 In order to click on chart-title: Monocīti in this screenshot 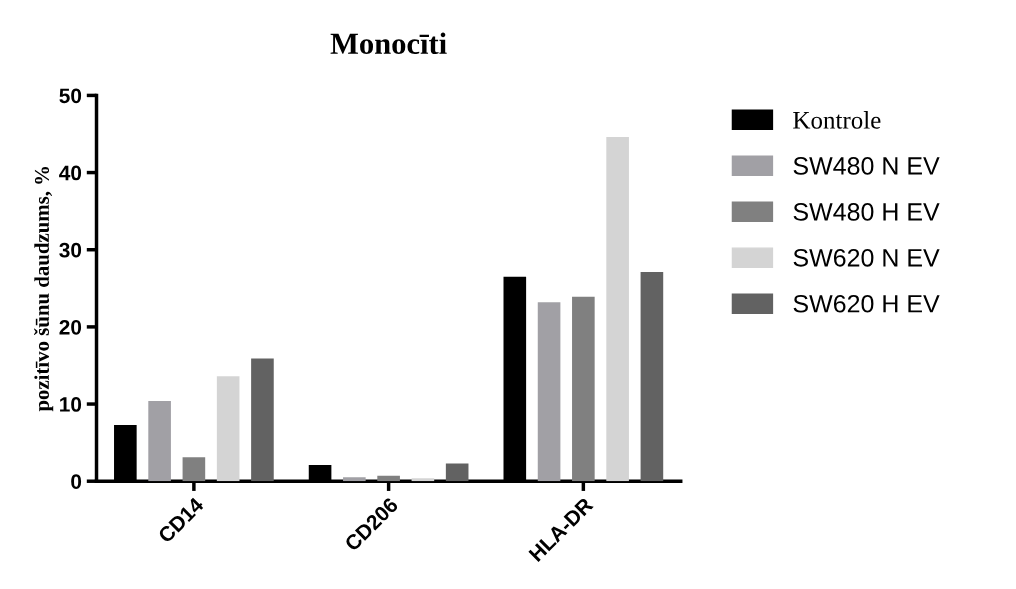, I will do `click(388, 43)`.